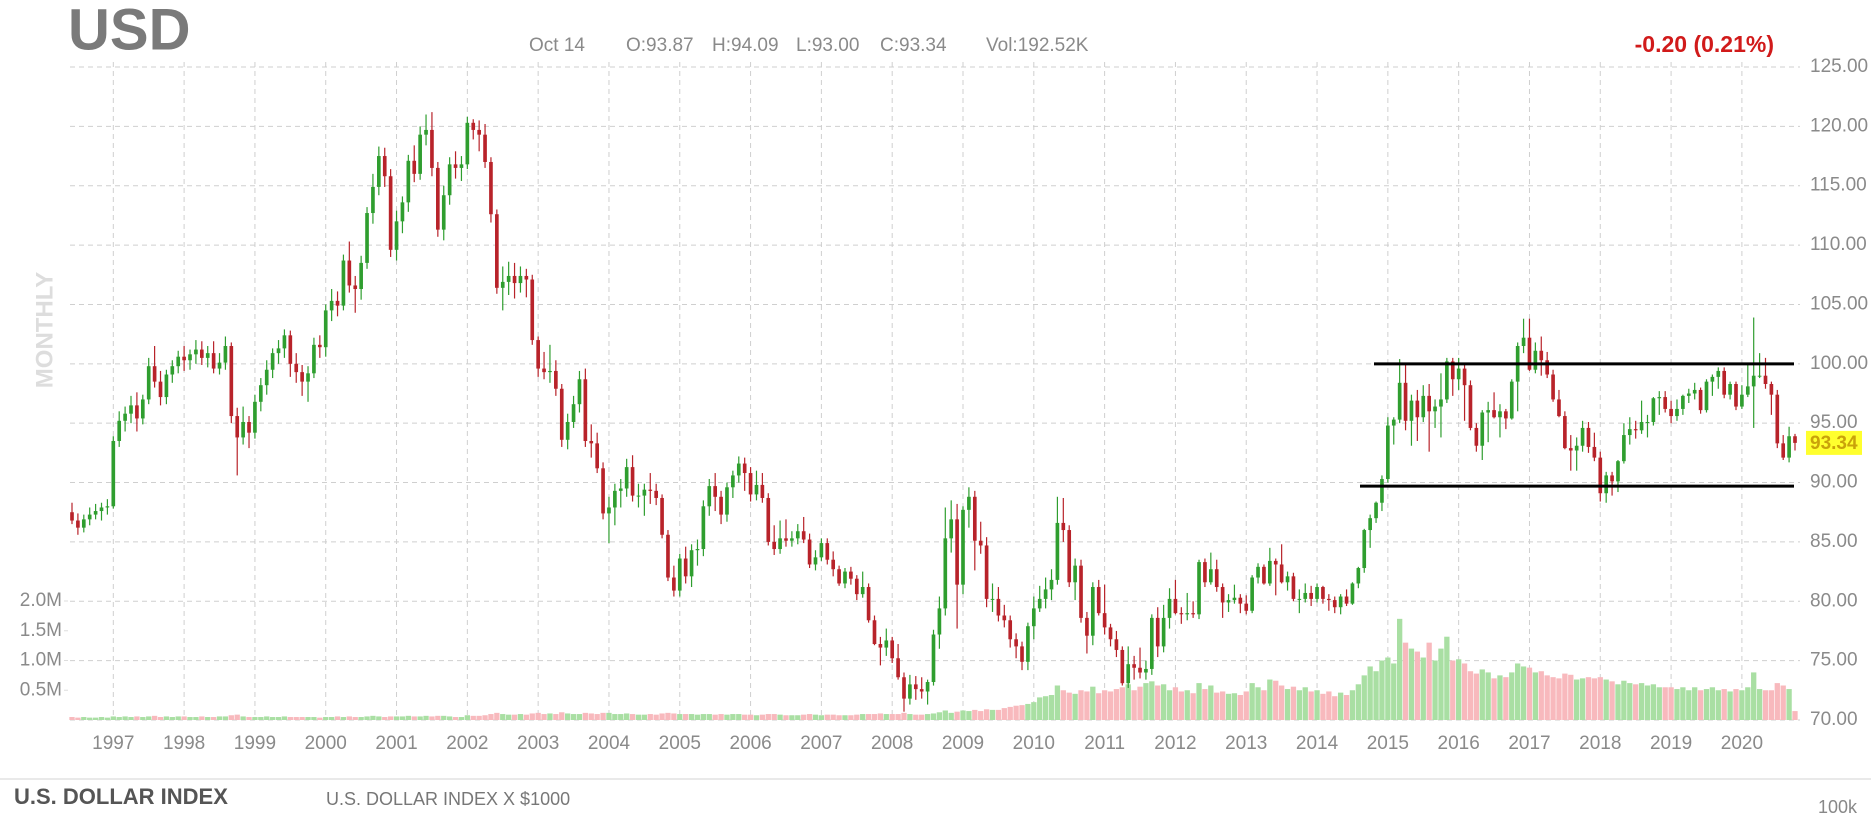 Image resolution: width=1871 pixels, height=814 pixels. Describe the element at coordinates (1034, 743) in the screenshot. I see `x-tick-label: 2010` at that location.